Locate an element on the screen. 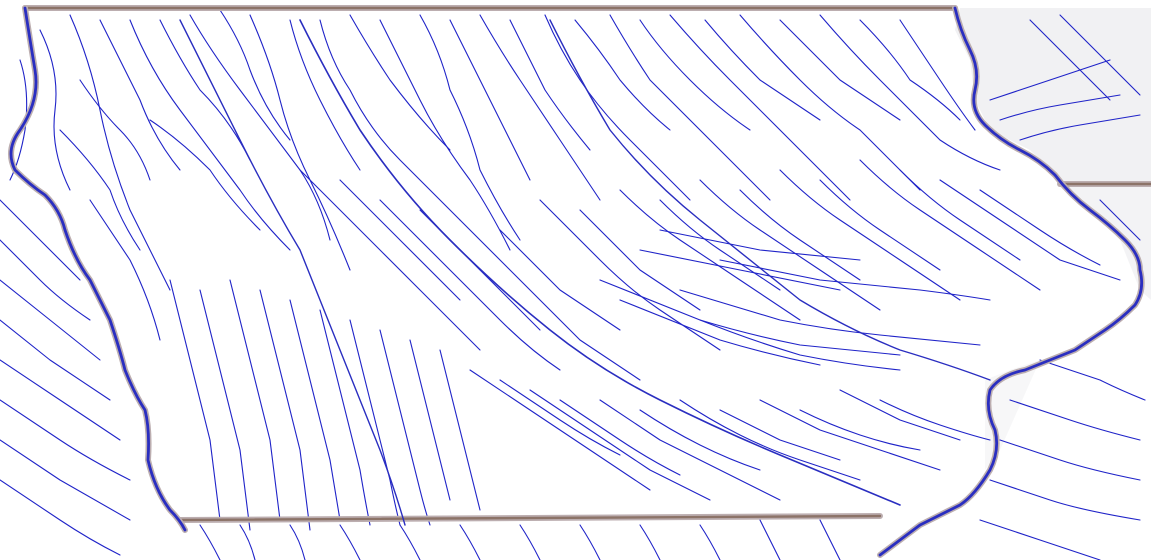 The height and width of the screenshot is (560, 1151). missouri-river is located at coordinates (98, 269).